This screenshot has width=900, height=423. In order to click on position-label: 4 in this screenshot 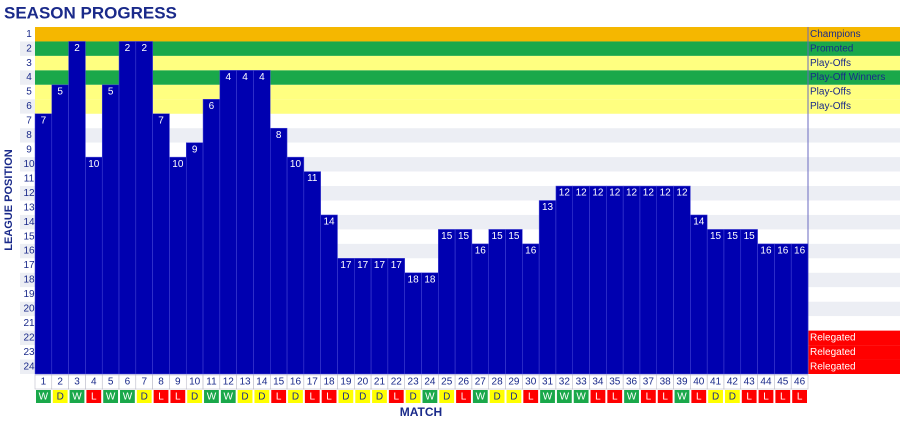, I will do `click(245, 77)`.